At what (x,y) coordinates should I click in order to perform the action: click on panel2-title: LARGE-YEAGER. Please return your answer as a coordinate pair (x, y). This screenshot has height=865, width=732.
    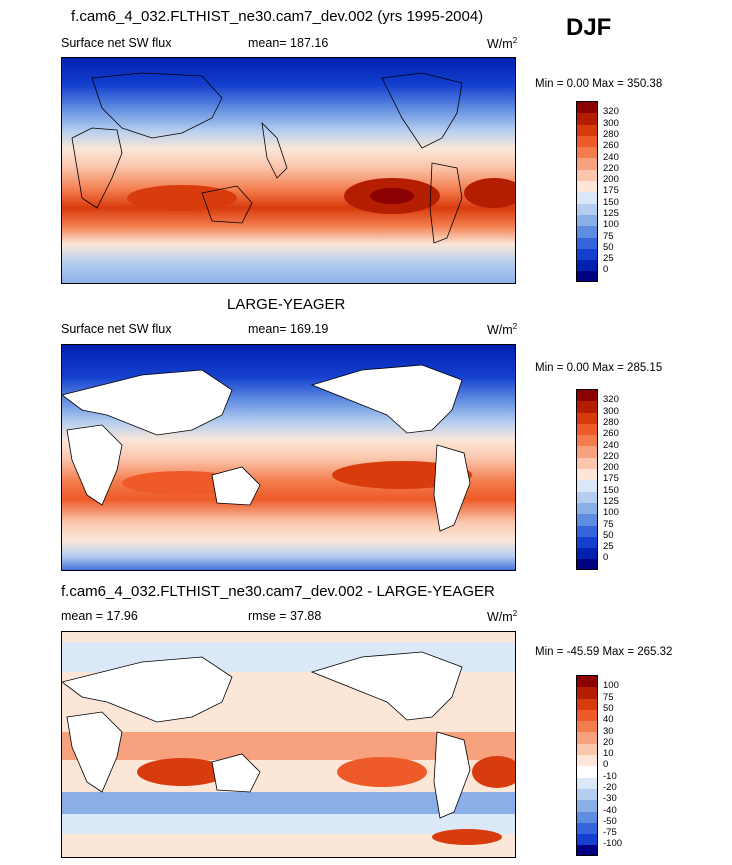
    Looking at the image, I should click on (286, 304).